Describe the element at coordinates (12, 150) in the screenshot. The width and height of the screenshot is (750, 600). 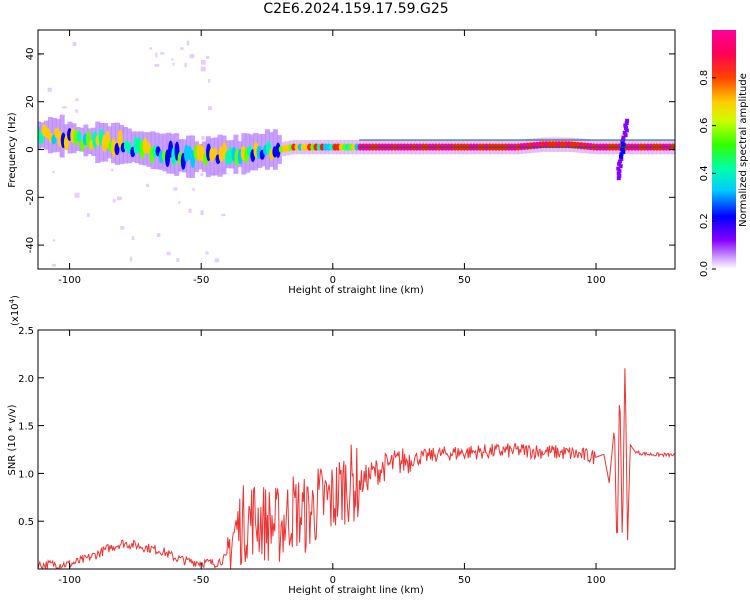
I see `spectrogram-y-label: Frequency (Hz)` at that location.